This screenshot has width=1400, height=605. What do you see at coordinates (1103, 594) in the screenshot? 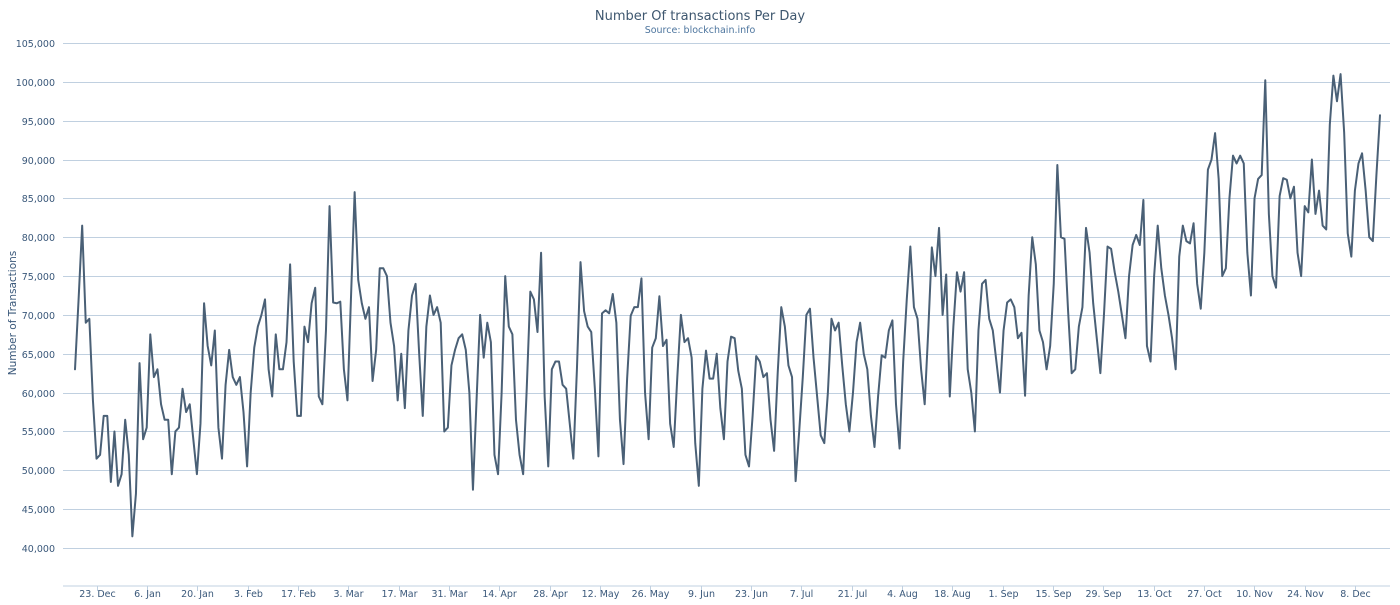
I see `x-tick-label: 29. Sep` at bounding box center [1103, 594].